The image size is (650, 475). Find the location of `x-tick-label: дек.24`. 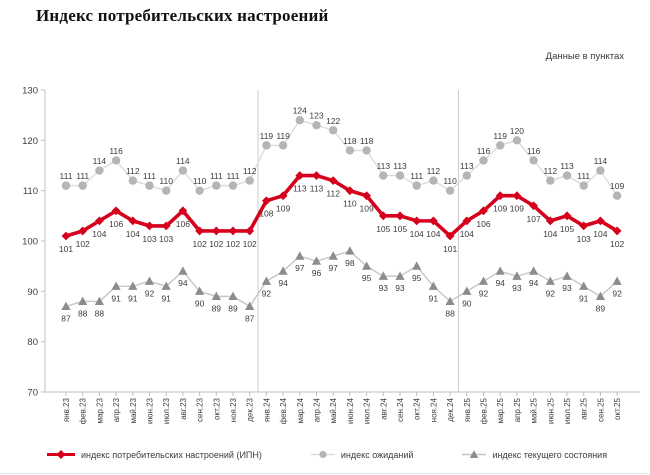

x-tick-label: дек.24 is located at coordinates (450, 409).